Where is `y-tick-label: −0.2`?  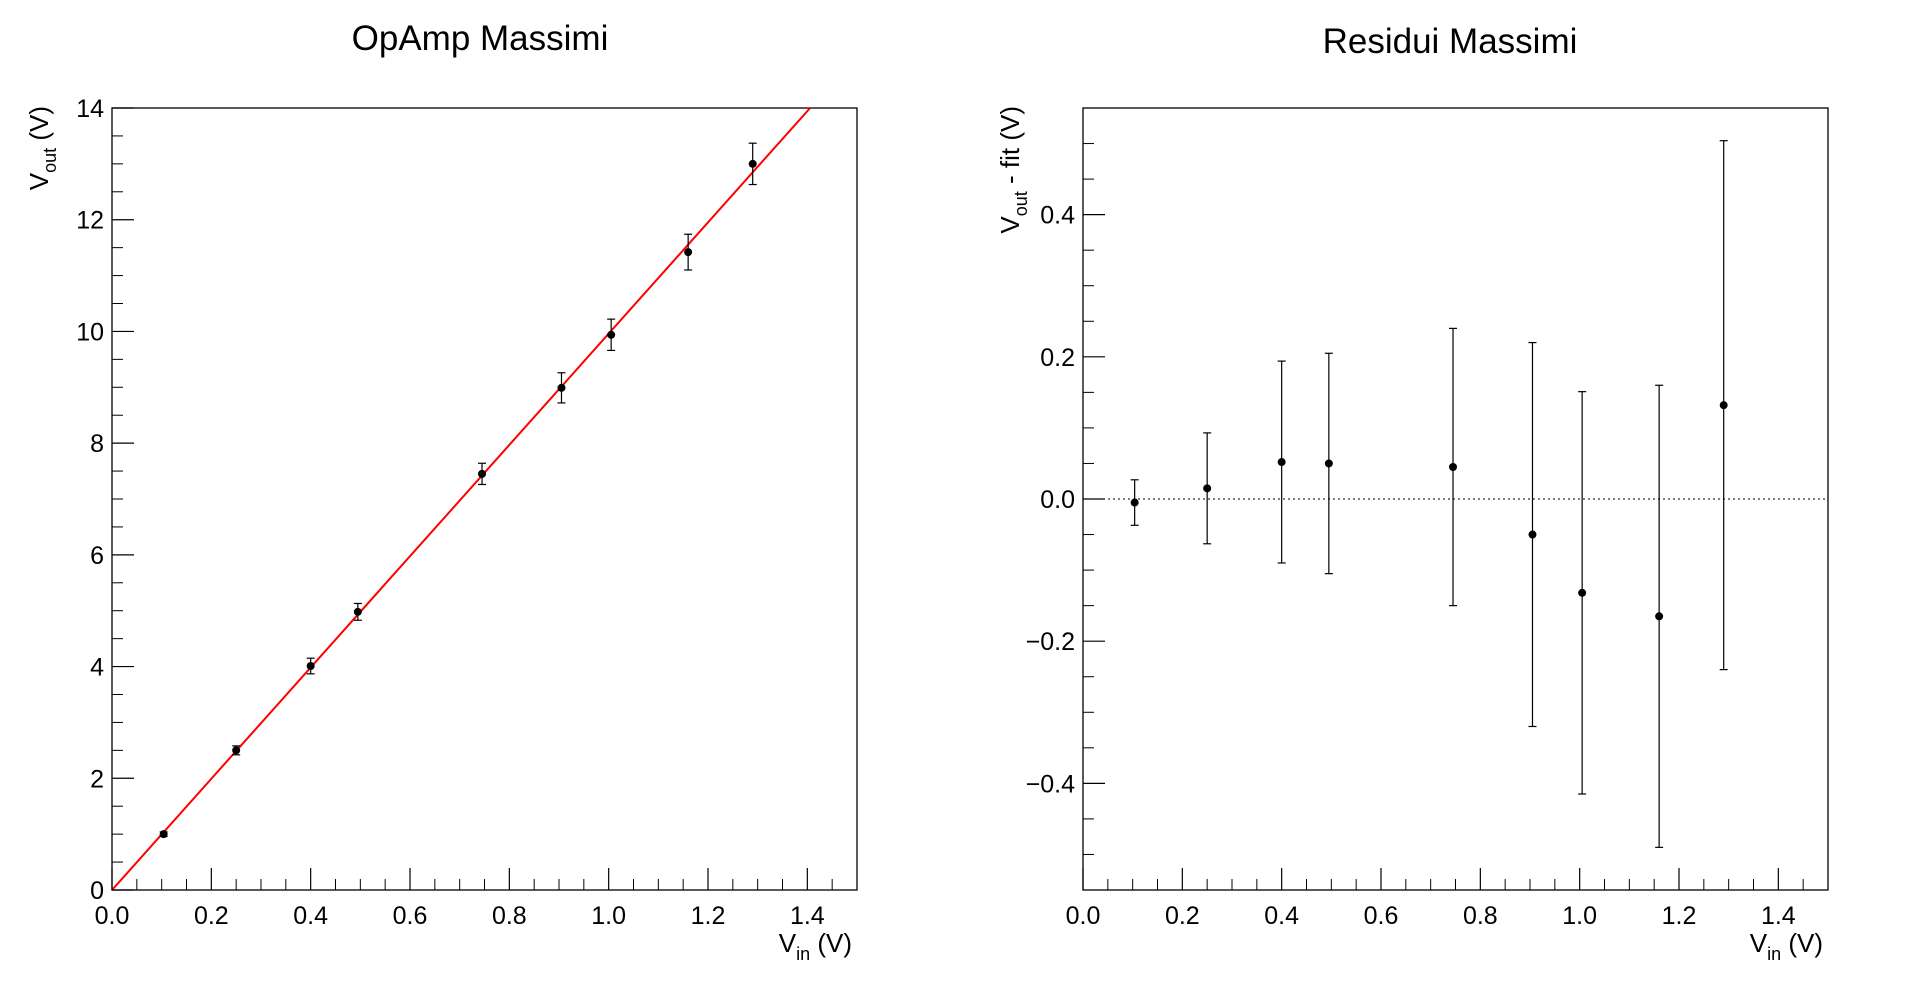
y-tick-label: −0.2 is located at coordinates (1050, 642).